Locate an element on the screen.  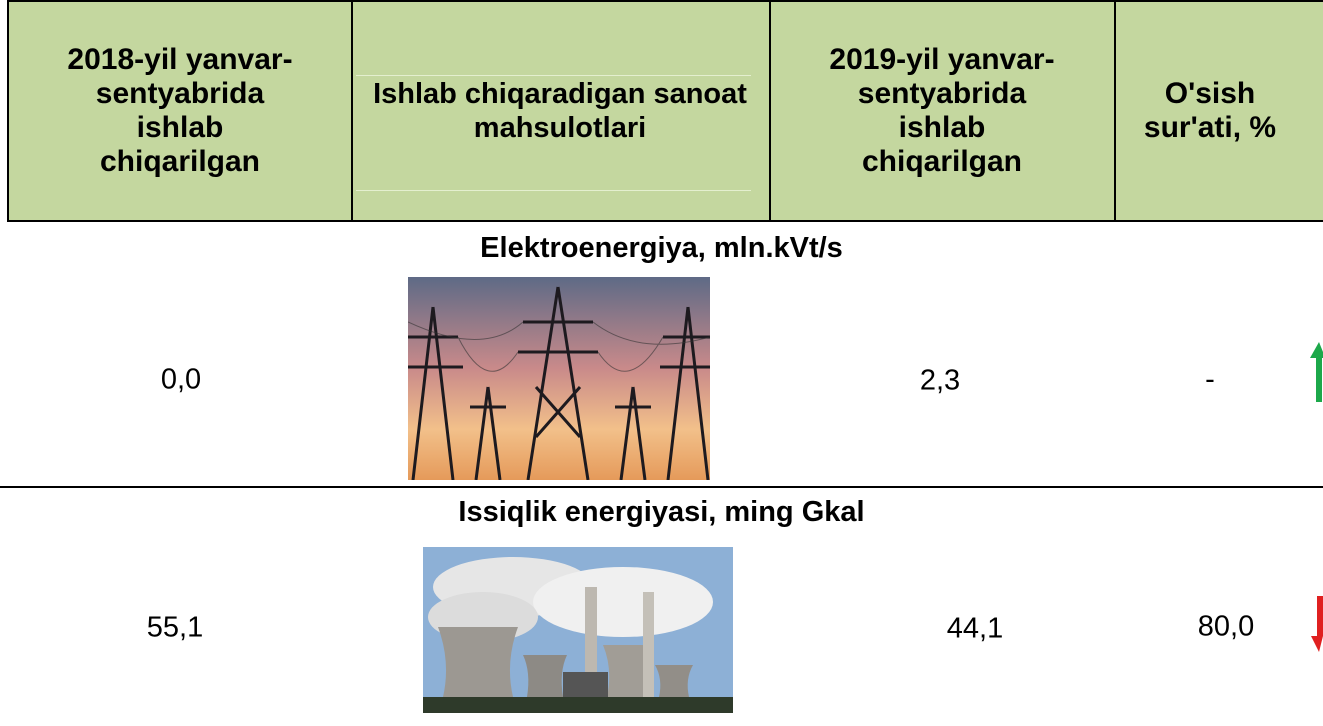
value-2019: 44,1 is located at coordinates (975, 628).